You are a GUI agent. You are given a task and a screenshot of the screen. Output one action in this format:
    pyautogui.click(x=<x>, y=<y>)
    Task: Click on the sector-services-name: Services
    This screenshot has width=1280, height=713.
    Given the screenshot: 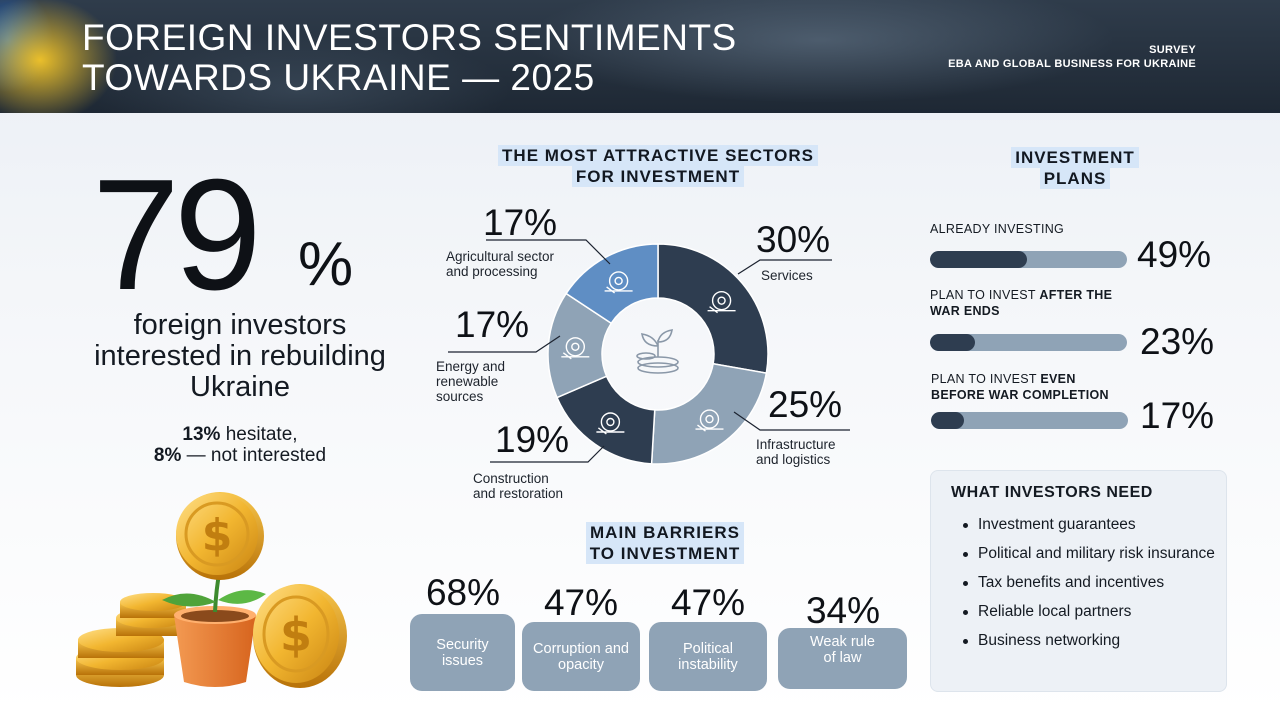 What is the action you would take?
    pyautogui.click(x=787, y=275)
    